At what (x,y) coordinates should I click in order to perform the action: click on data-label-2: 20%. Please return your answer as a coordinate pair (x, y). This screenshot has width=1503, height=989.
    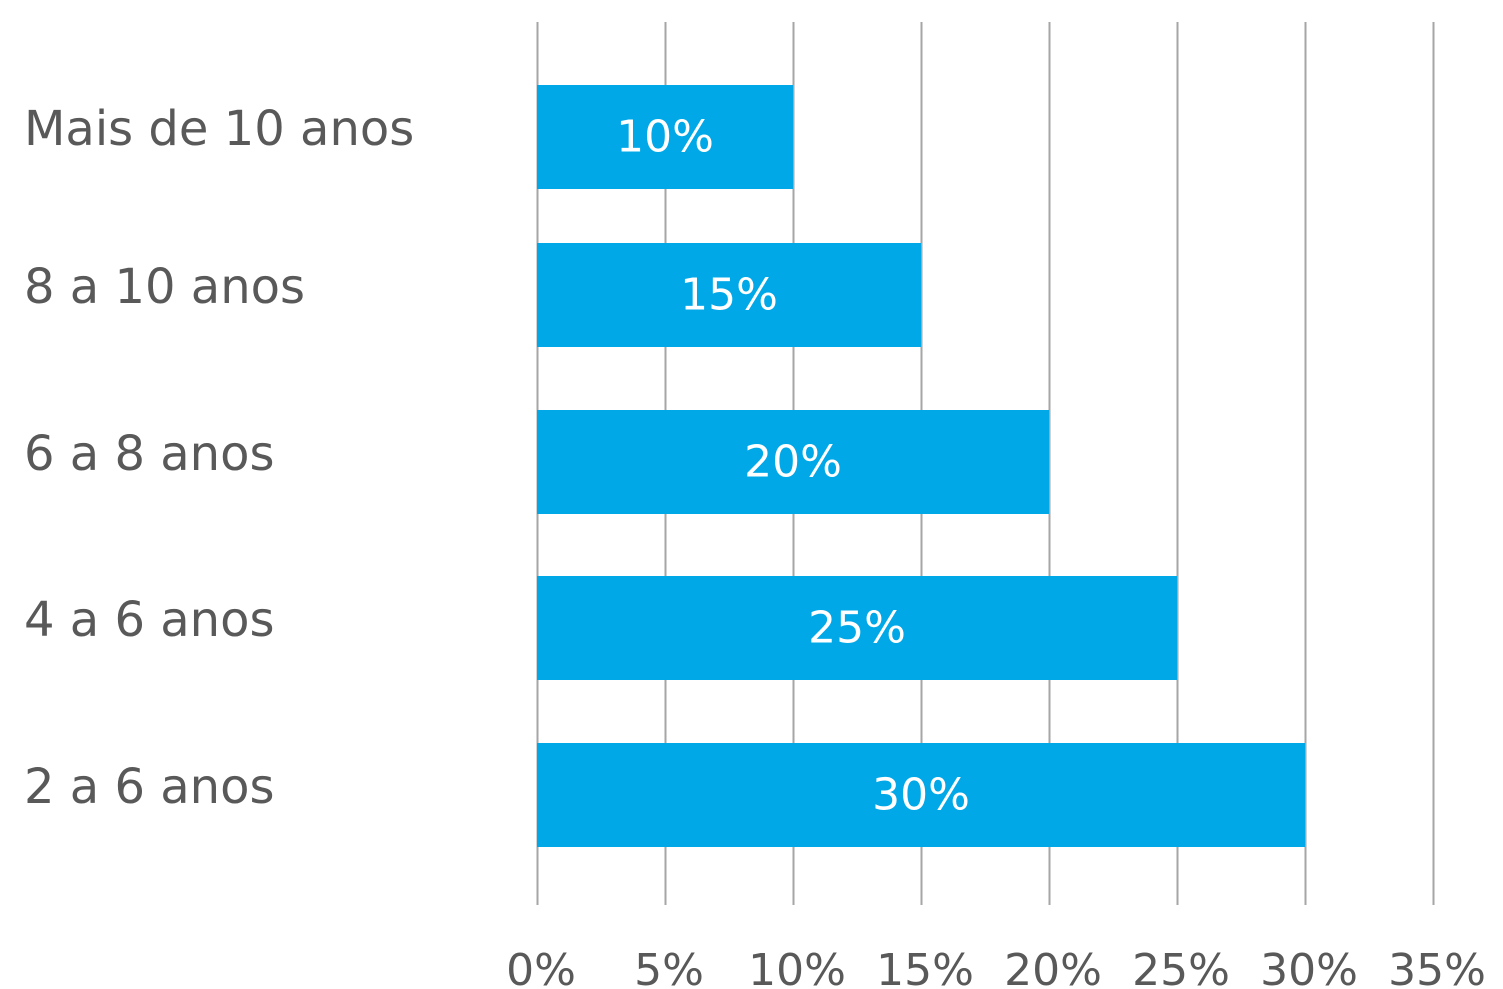
    Looking at the image, I should click on (793, 462).